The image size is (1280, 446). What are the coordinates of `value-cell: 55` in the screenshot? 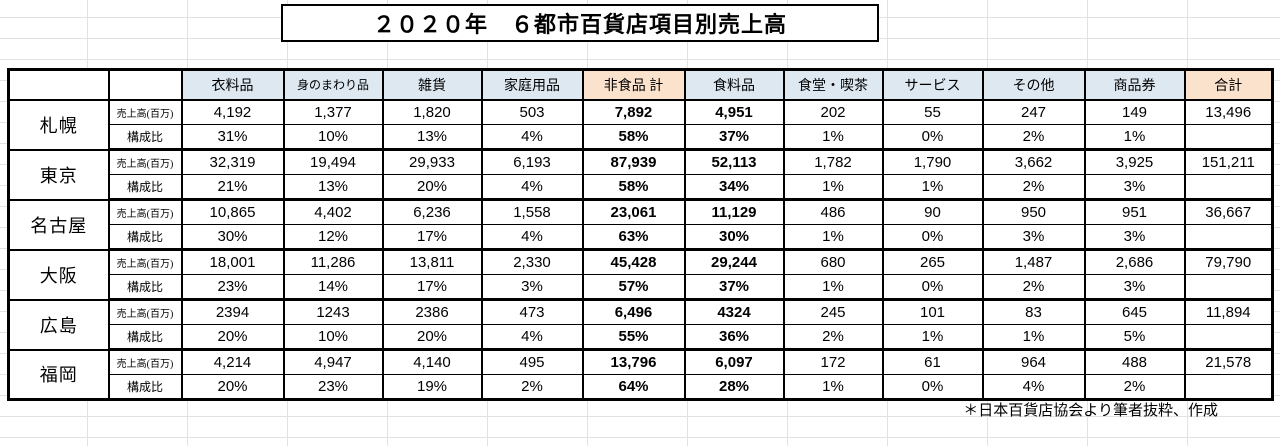 It's located at (932, 111).